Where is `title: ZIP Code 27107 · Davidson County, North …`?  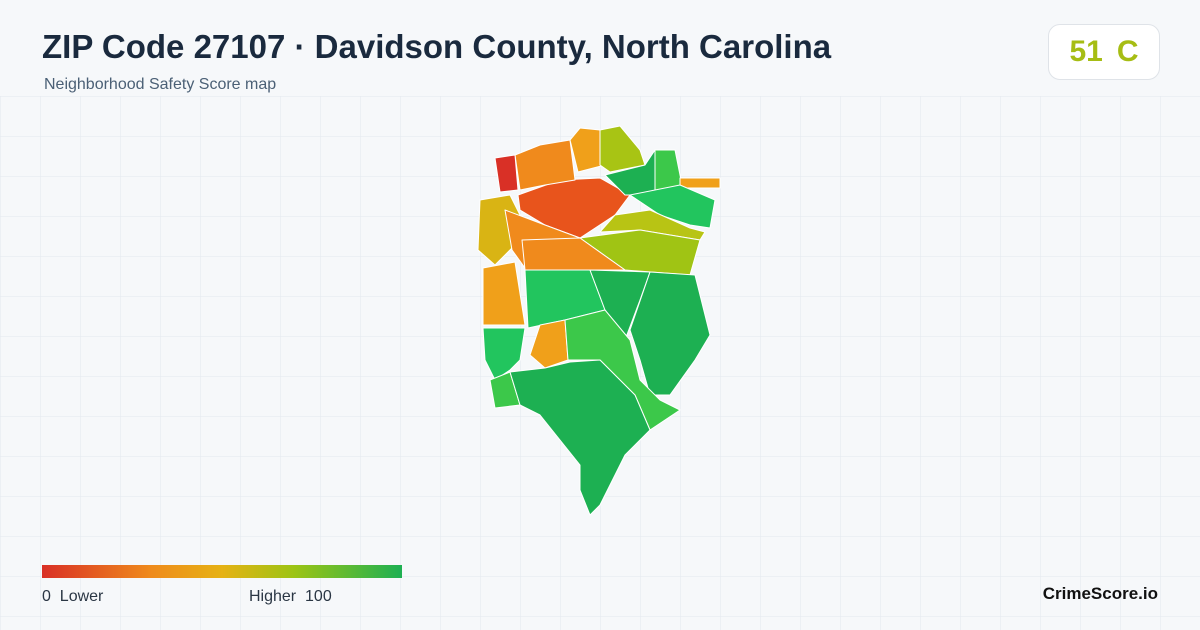
title: ZIP Code 27107 · Davidson County, North … is located at coordinates (437, 46).